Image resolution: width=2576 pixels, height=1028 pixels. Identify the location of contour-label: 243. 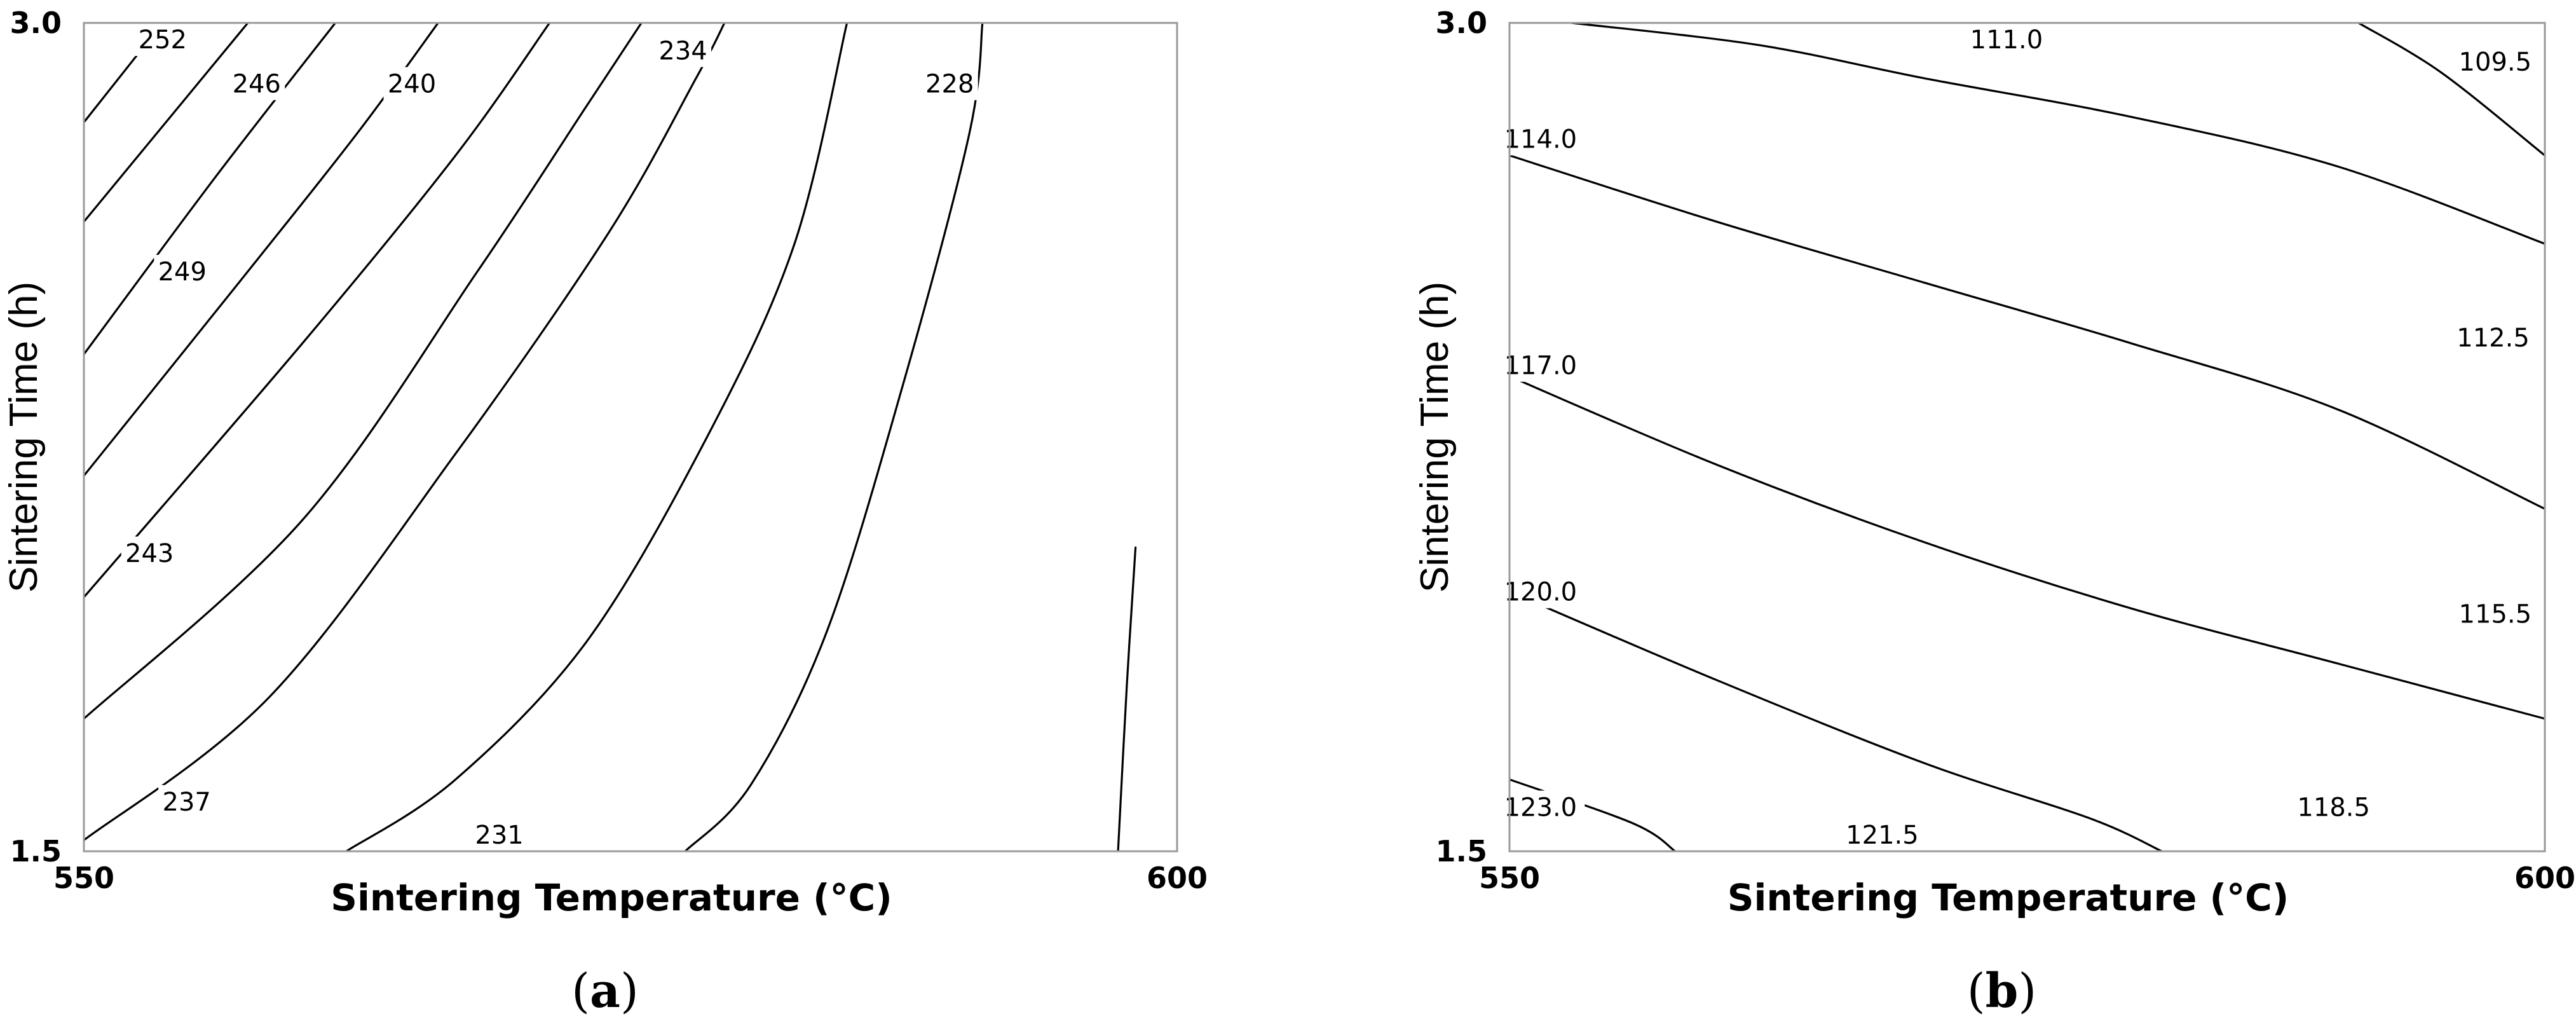
(149, 553).